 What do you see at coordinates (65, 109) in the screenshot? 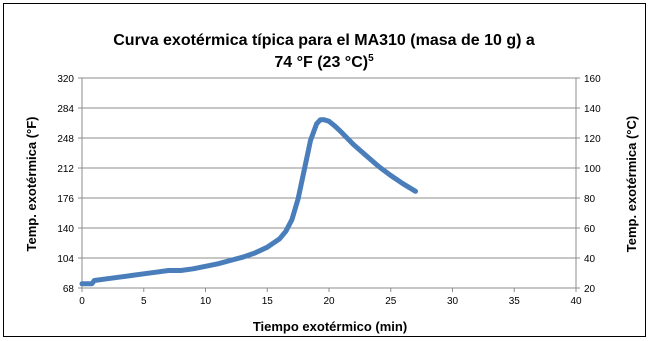
I see `y-left-tick-label: 284` at bounding box center [65, 109].